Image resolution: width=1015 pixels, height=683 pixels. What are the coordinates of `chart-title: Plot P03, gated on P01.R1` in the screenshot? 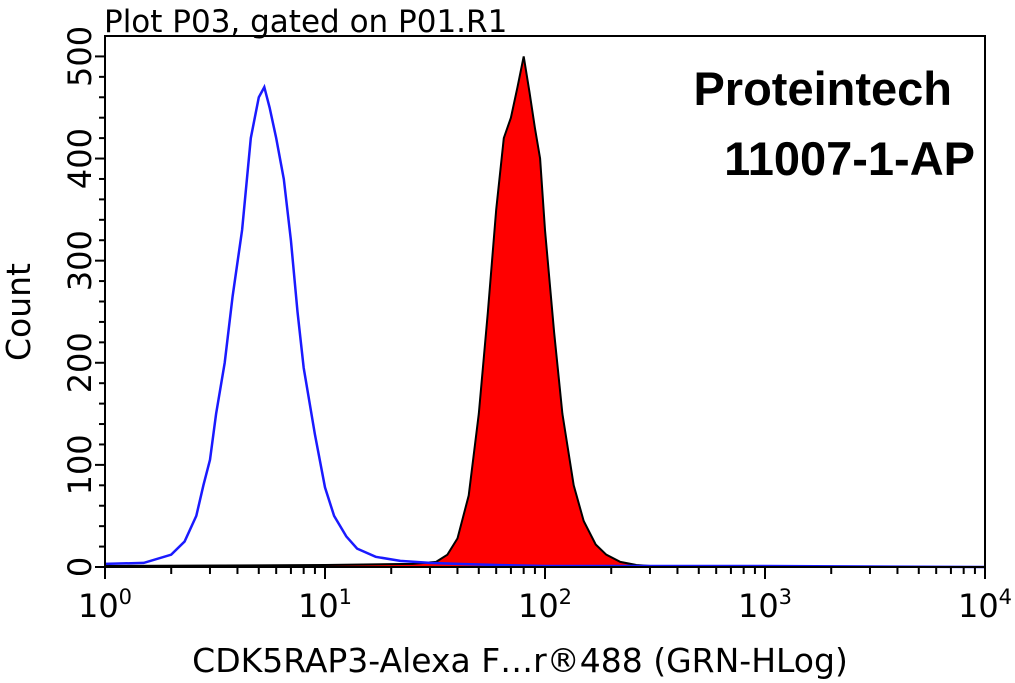 It's located at (305, 22).